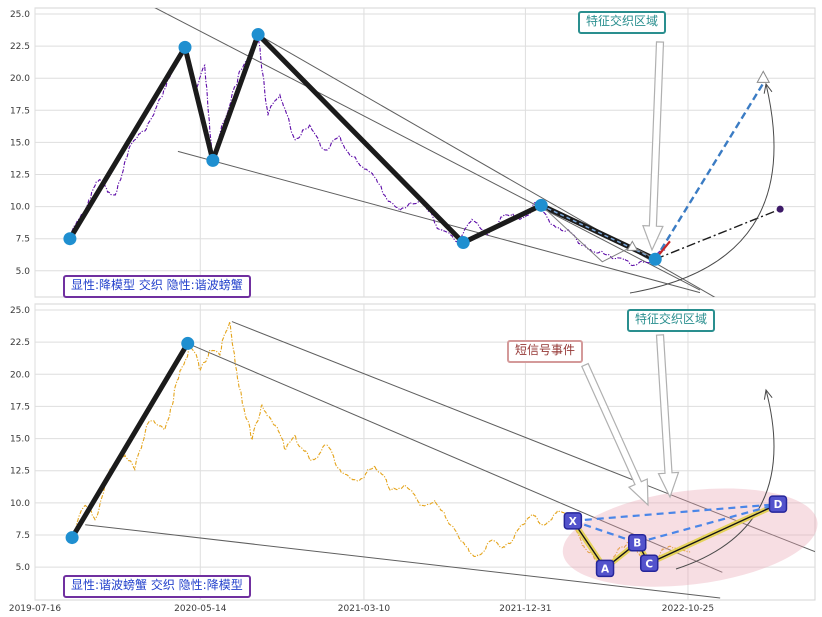  I want to click on pivot-zigzag-bottom, so click(130, 440).